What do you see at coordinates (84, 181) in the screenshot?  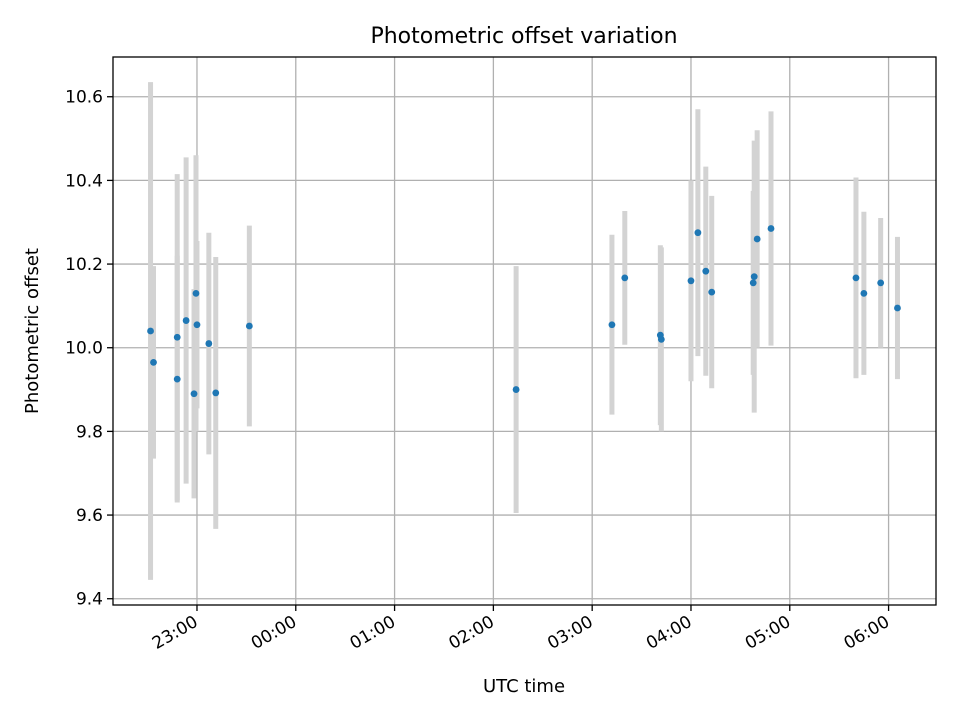 I see `y-tick-label: 10.4` at bounding box center [84, 181].